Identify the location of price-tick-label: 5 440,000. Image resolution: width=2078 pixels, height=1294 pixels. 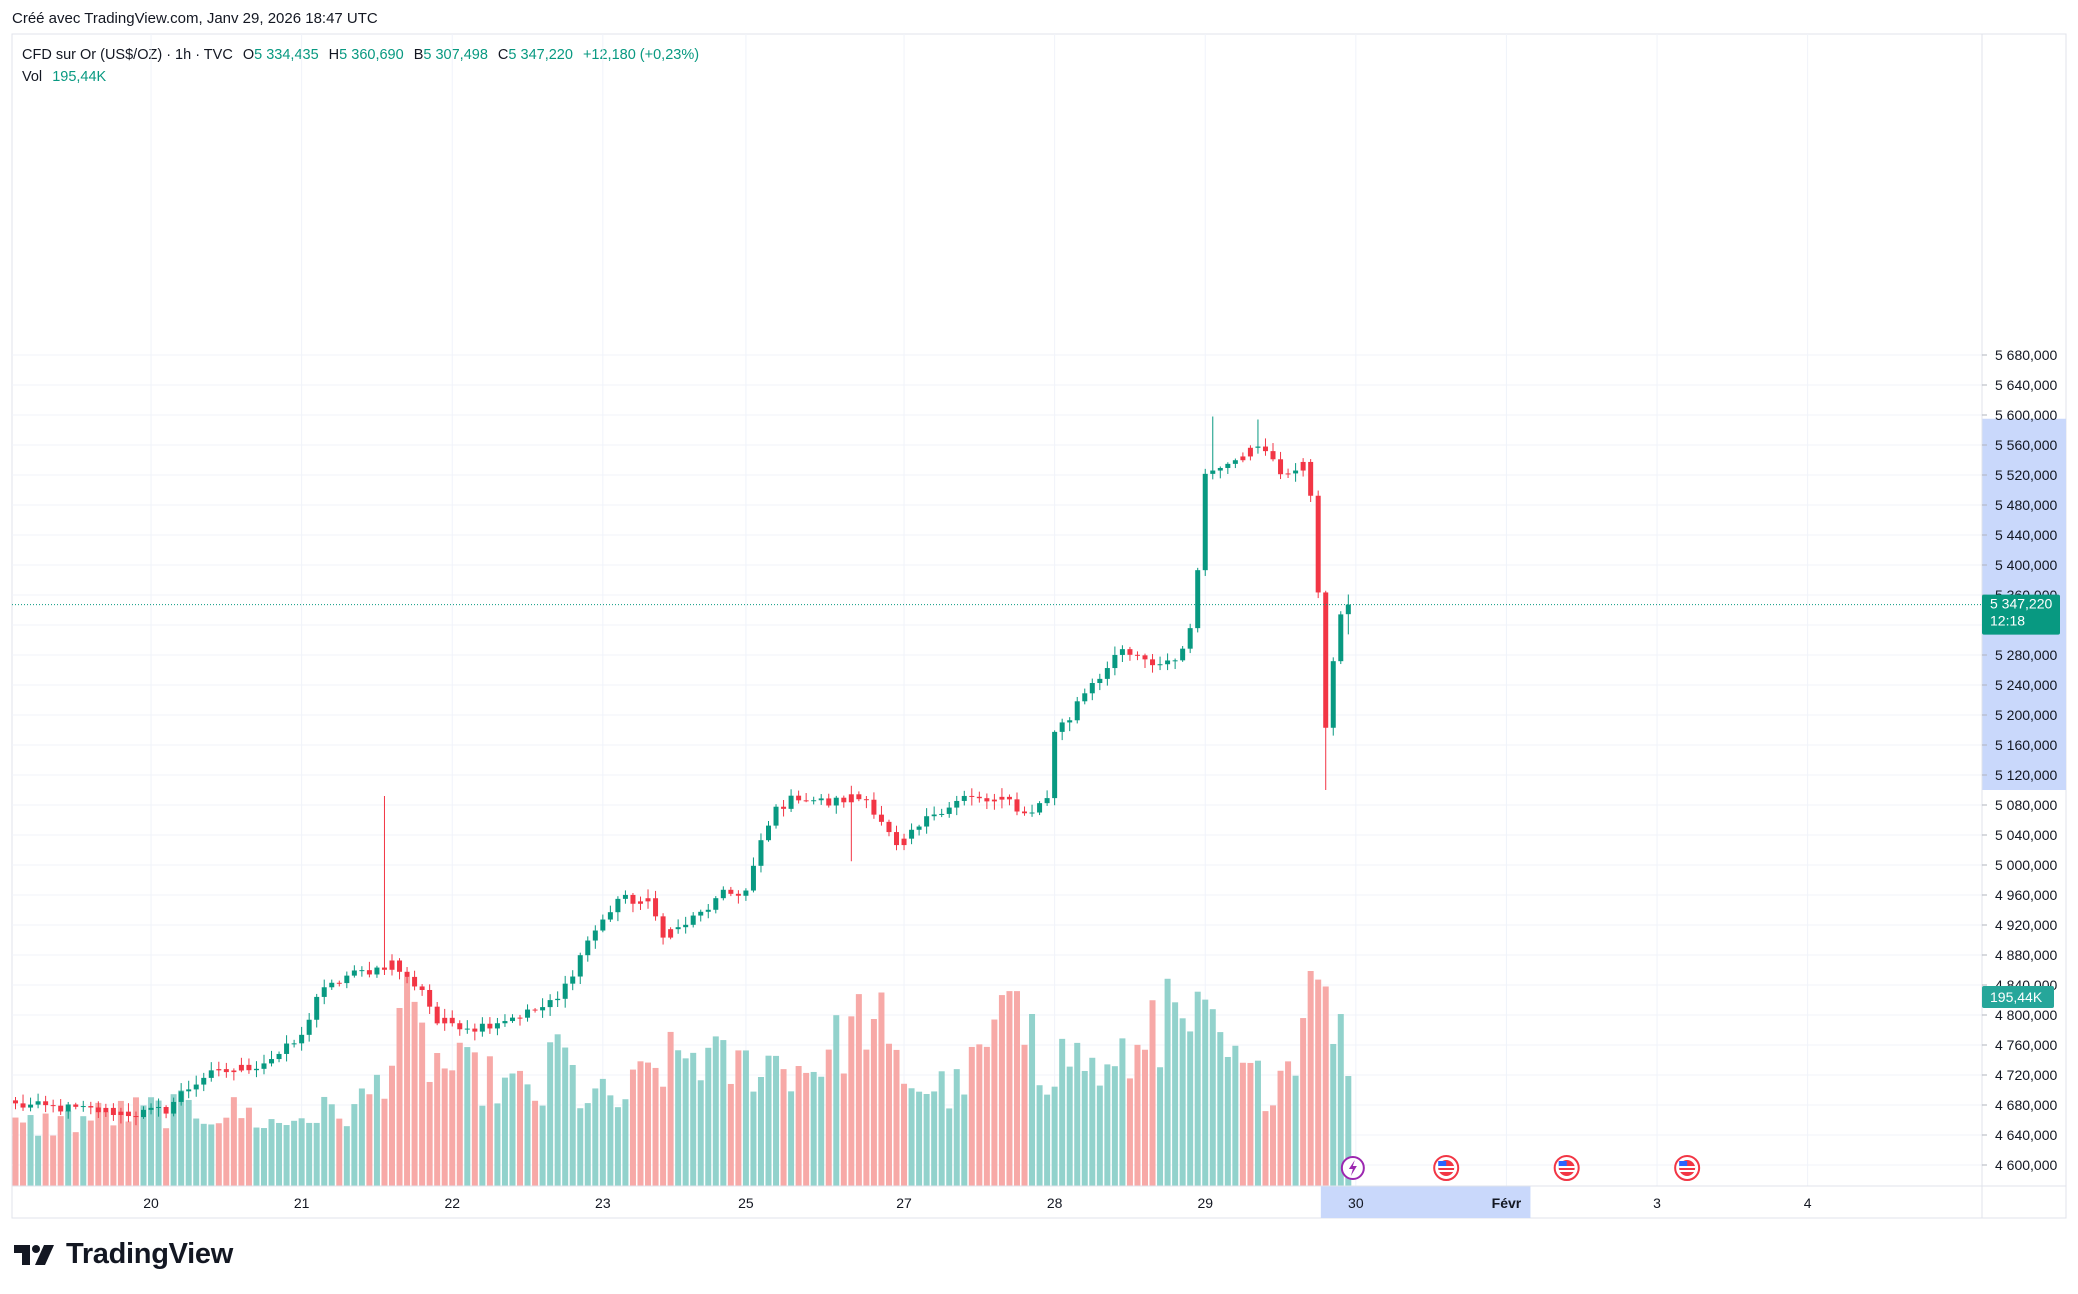
(2026, 535).